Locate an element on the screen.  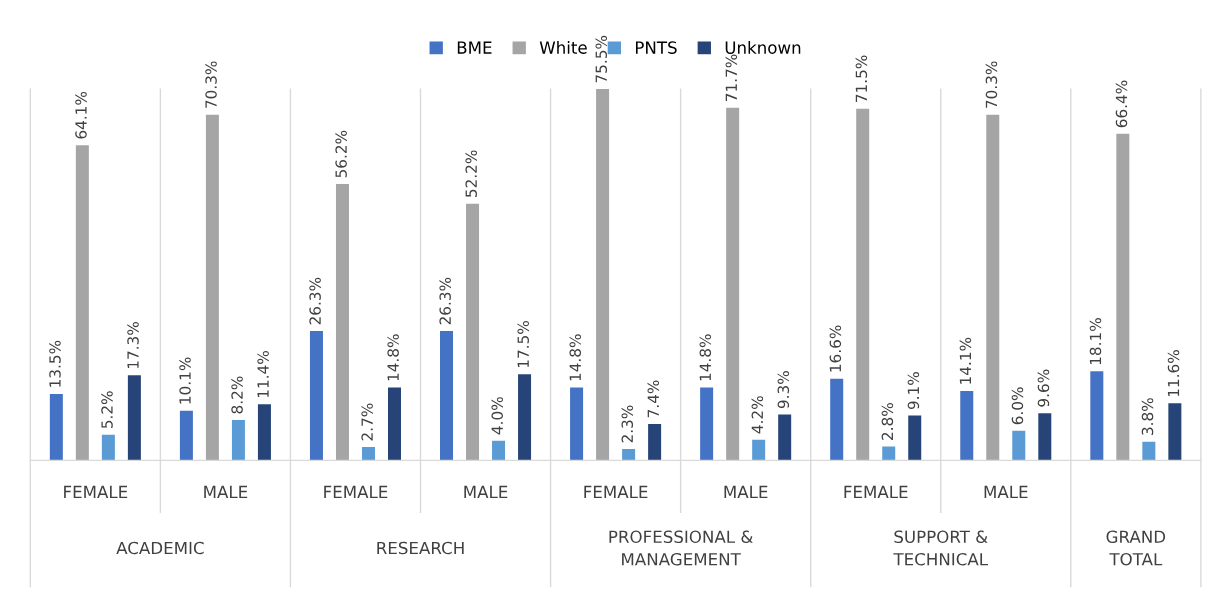
legend-label: Unknown is located at coordinates (763, 47).